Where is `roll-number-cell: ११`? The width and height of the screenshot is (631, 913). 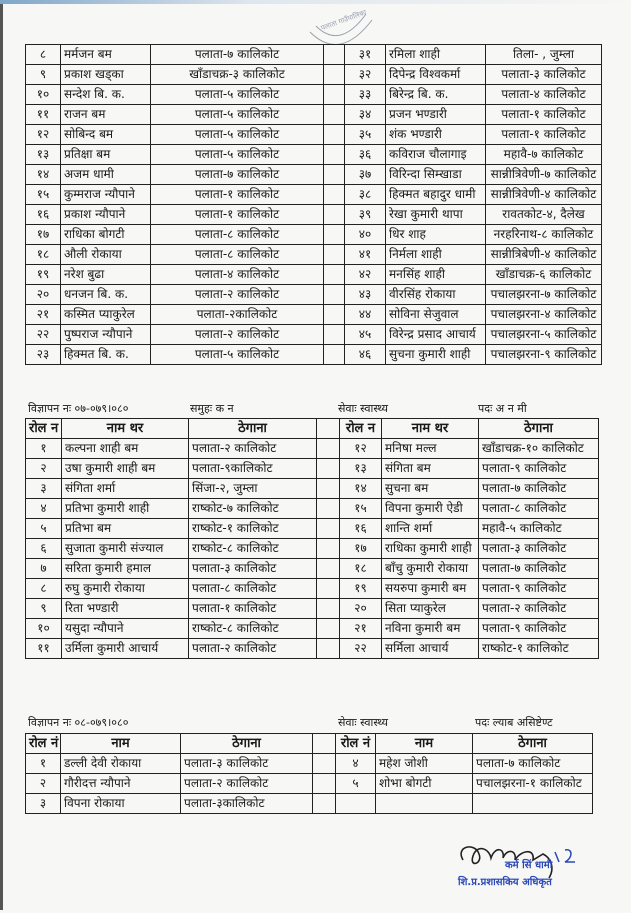
roll-number-cell: ११ is located at coordinates (43, 114).